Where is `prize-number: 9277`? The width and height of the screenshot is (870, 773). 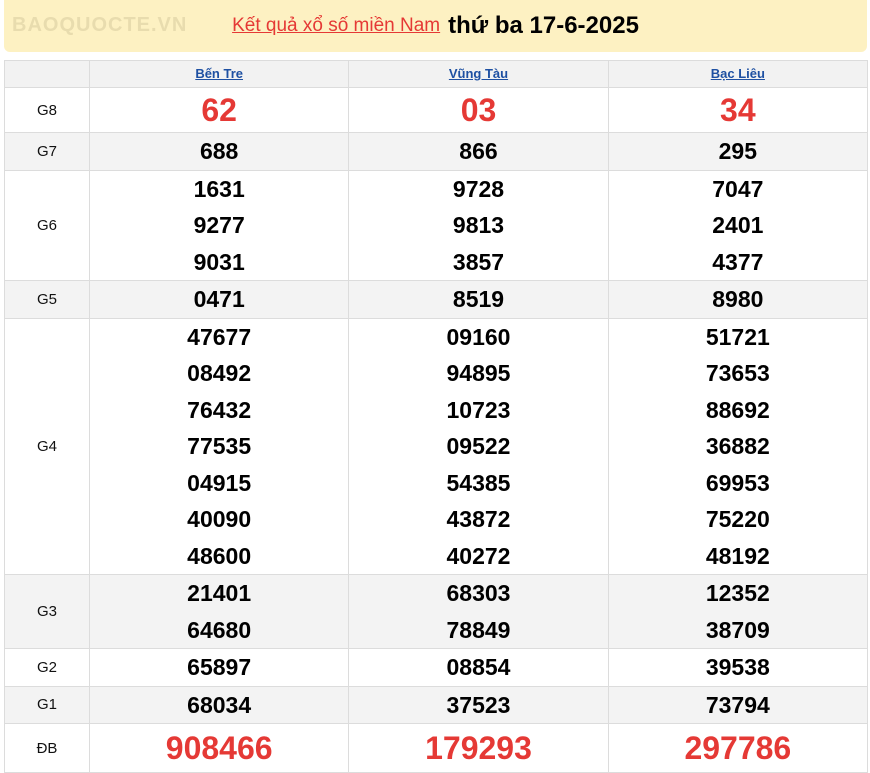
prize-number: 9277 is located at coordinates (219, 225).